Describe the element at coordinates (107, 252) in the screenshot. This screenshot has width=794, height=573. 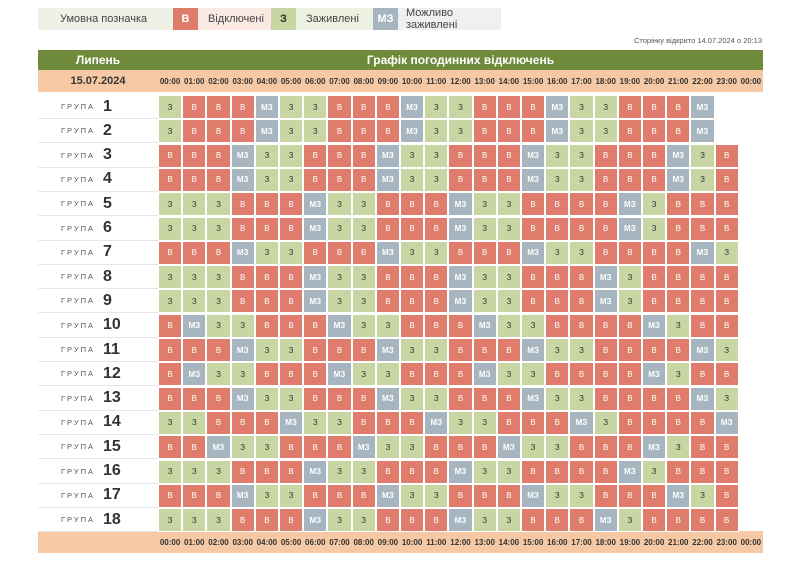
I see `group-number: 7` at that location.